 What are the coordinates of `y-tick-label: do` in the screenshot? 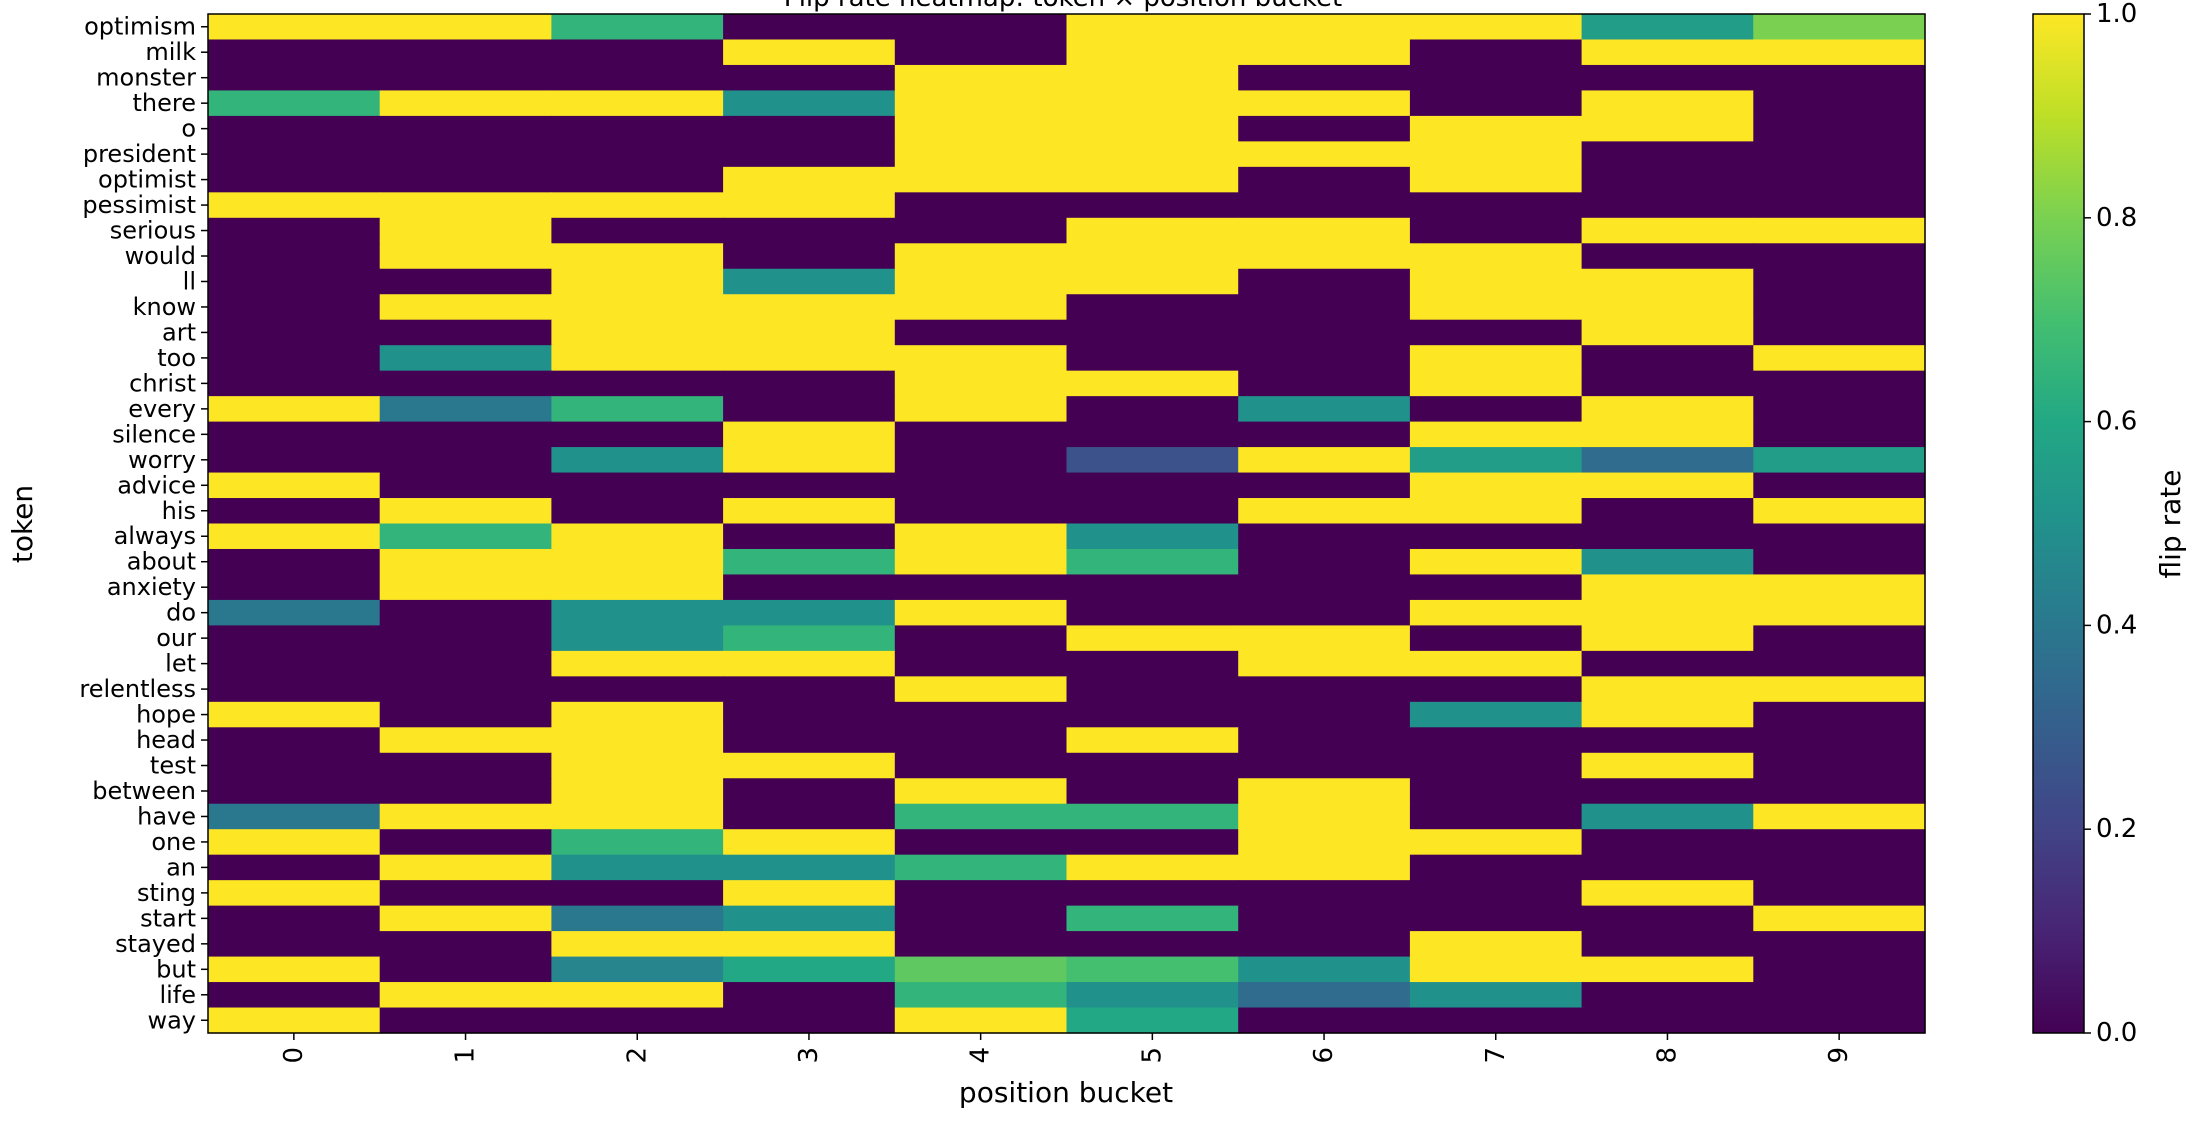 It's located at (181, 613).